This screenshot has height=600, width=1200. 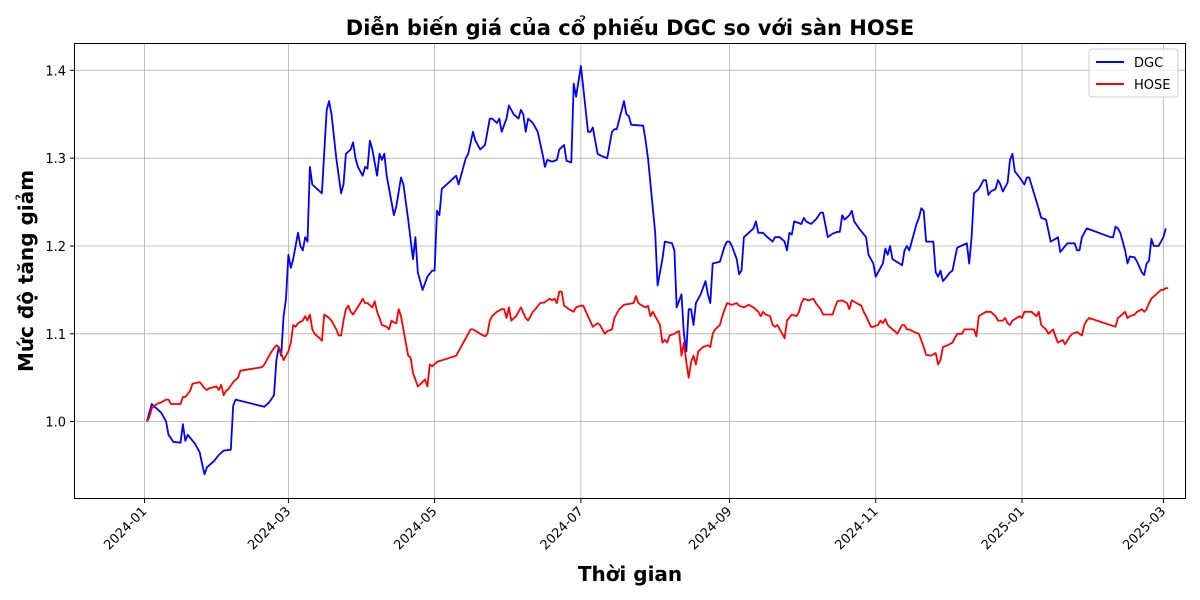 I want to click on legend-label-dgc: DGC, so click(x=1148, y=63).